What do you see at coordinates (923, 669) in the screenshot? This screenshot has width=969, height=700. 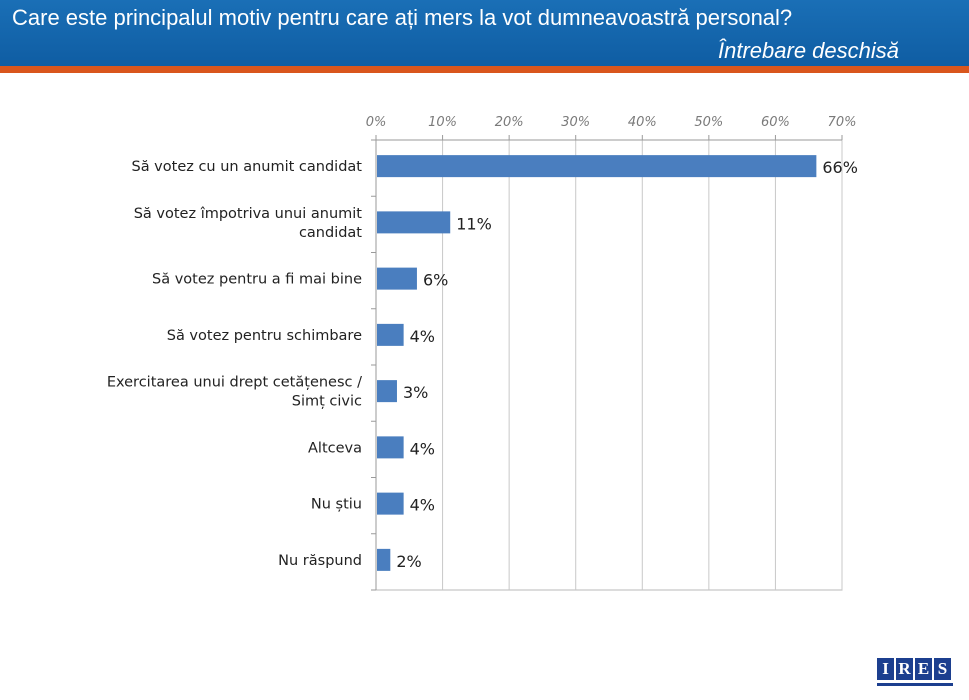 I see `logo-letter: E` at bounding box center [923, 669].